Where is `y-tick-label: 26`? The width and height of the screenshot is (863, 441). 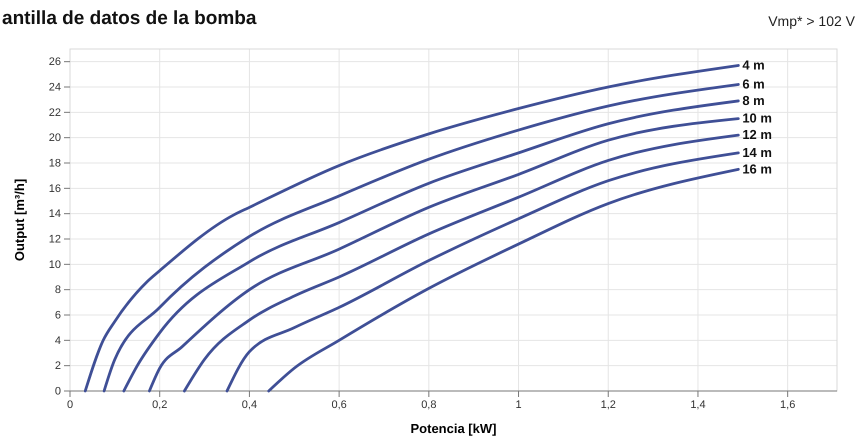 y-tick-label: 26 is located at coordinates (54, 62).